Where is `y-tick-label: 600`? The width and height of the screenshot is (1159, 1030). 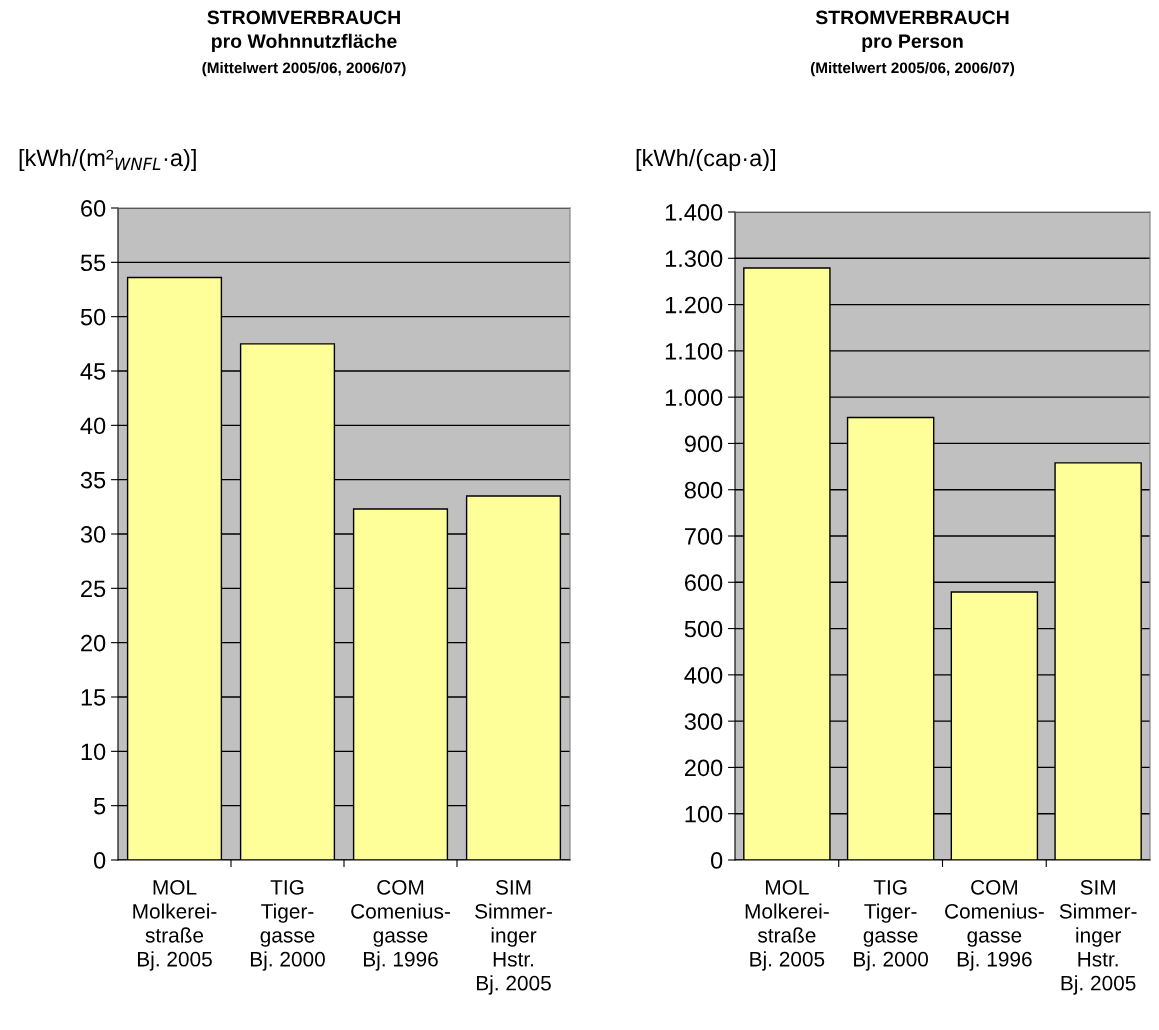
y-tick-label: 600 is located at coordinates (704, 583).